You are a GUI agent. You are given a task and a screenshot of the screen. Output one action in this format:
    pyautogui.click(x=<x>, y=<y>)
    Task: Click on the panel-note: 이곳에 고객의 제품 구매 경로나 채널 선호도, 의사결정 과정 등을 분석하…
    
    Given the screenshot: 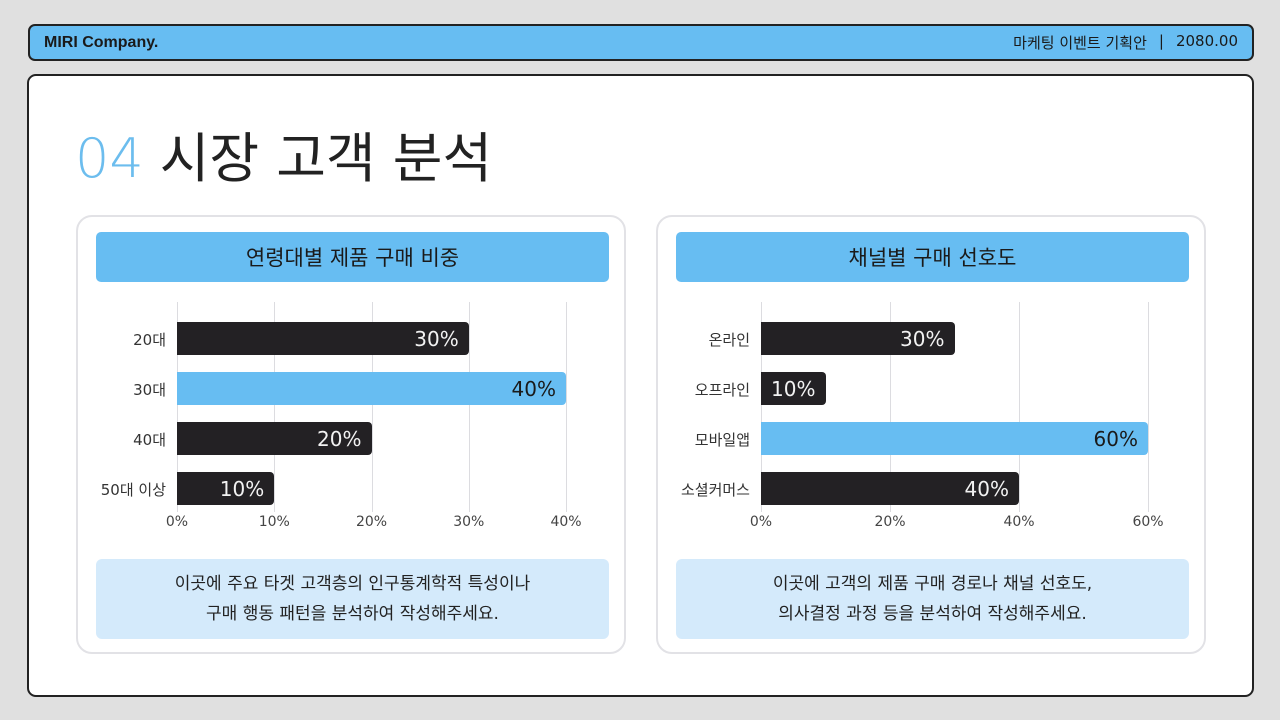 What is the action you would take?
    pyautogui.click(x=932, y=599)
    